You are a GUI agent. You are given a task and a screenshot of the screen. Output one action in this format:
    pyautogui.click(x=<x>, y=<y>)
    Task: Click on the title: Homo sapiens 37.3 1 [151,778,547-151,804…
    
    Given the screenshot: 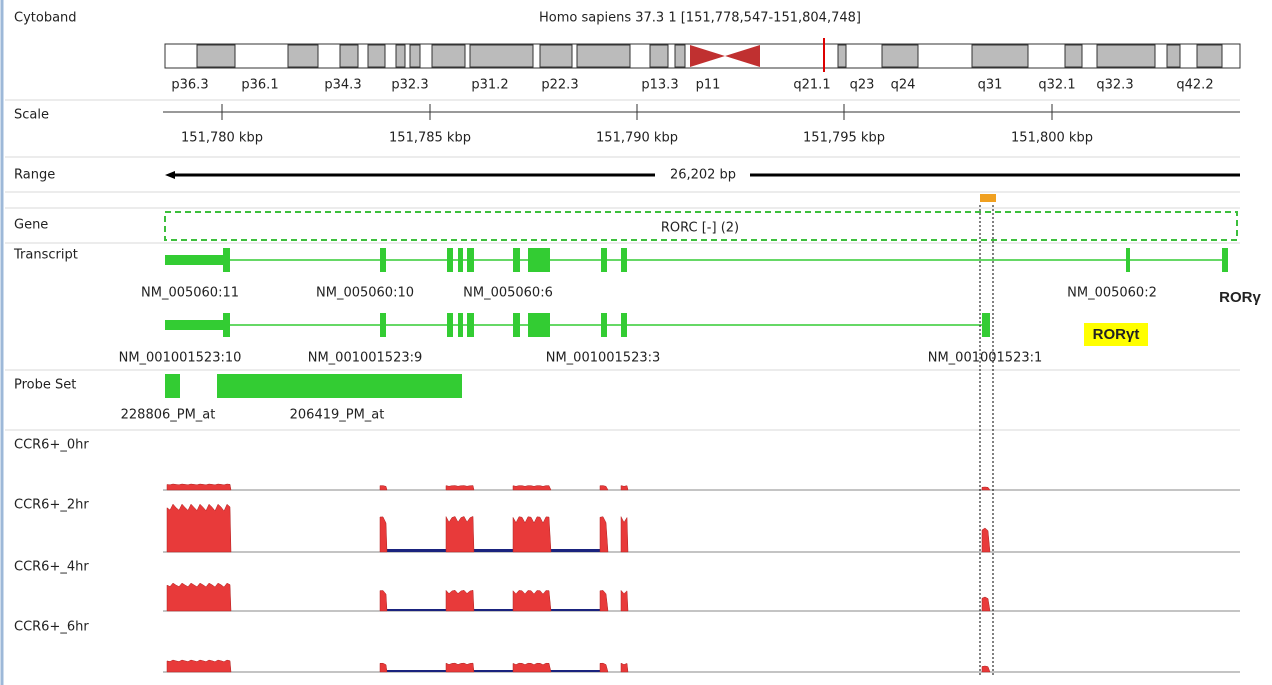 What is the action you would take?
    pyautogui.click(x=700, y=18)
    